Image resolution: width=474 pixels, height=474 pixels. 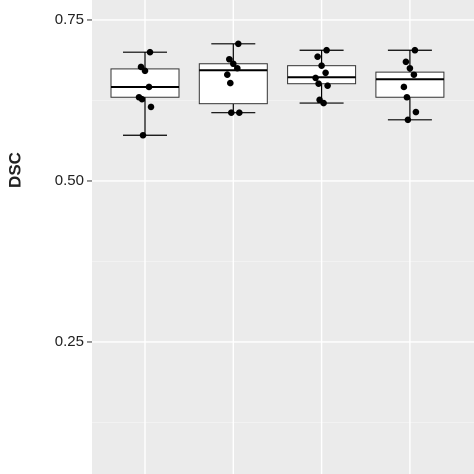 I want to click on y-tick-label: 0.50, so click(x=69, y=180).